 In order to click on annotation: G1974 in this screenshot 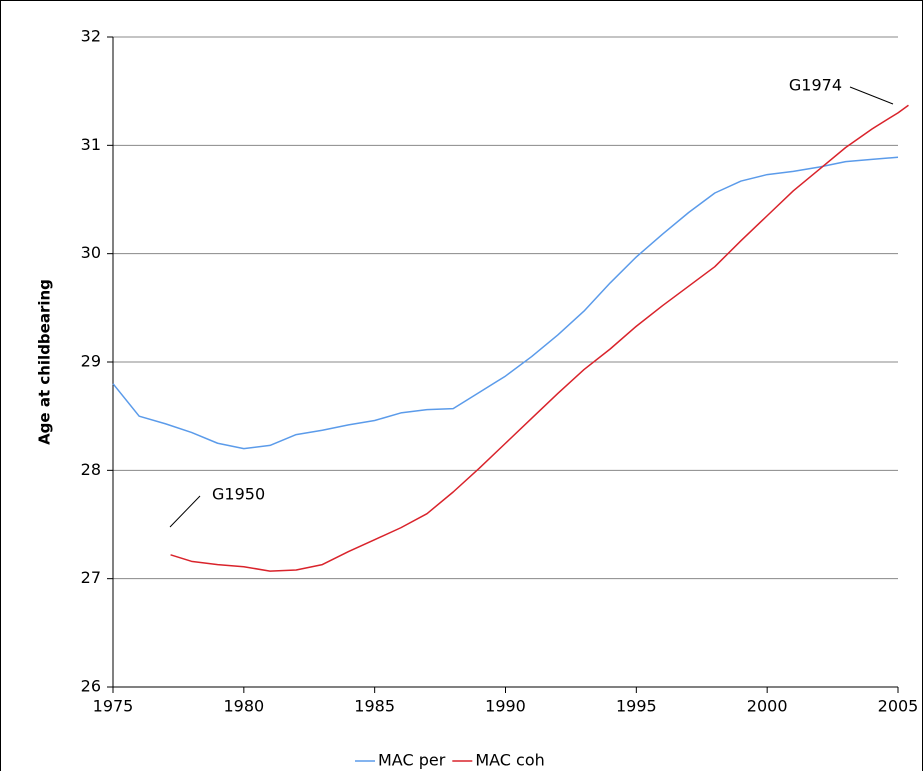, I will do `click(815, 85)`.